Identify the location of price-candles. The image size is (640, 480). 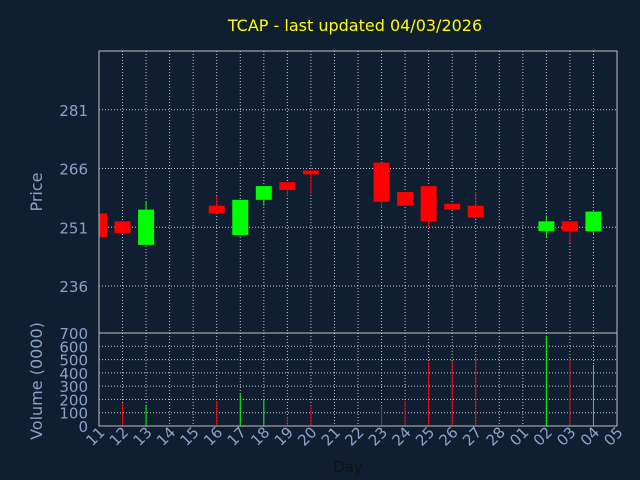
(350, 203).